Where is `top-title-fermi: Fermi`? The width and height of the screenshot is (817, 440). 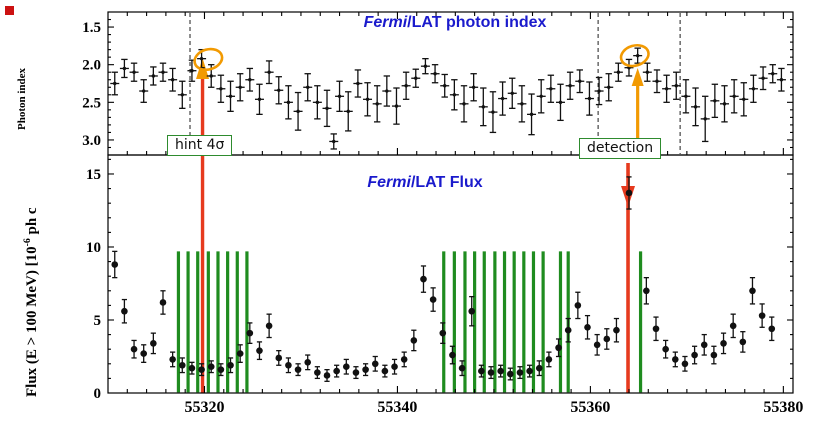 top-title-fermi: Fermi is located at coordinates (385, 22).